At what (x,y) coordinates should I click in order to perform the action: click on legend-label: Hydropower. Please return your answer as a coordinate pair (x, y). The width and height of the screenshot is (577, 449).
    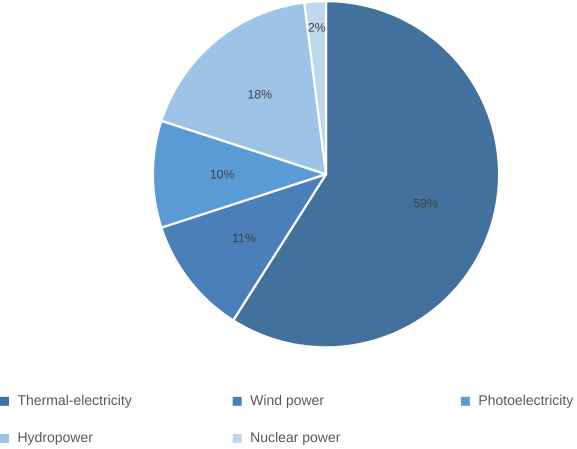
    Looking at the image, I should click on (55, 439).